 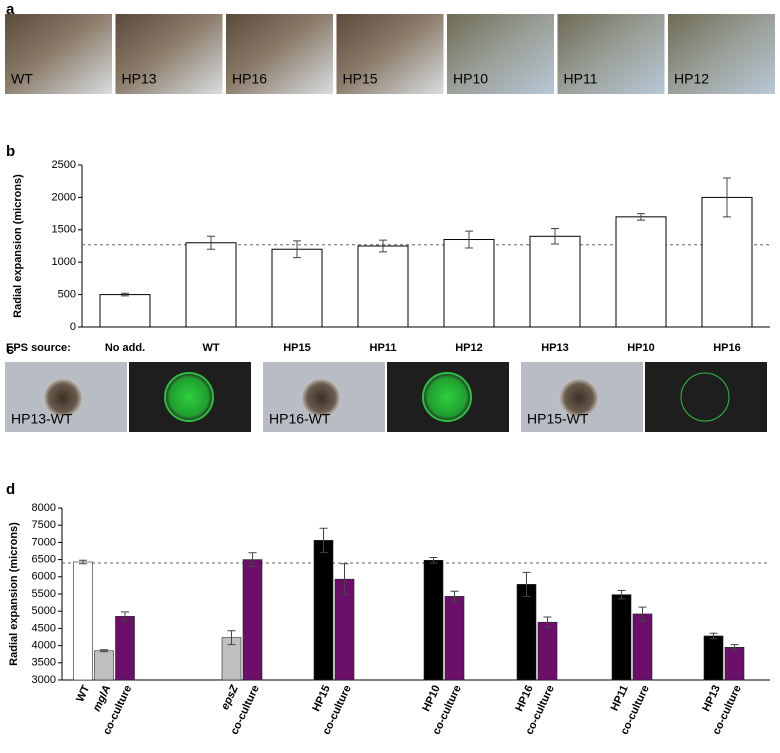 I want to click on x-tick-label: epsZ, so click(x=230, y=697).